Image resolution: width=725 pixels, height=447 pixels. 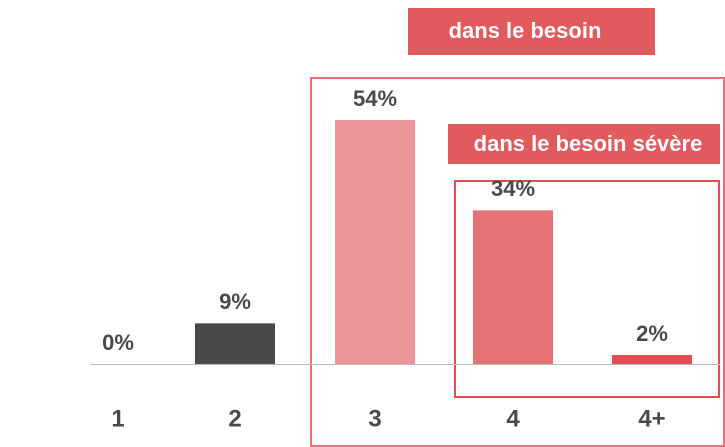 I want to click on annotation: dans le besoin sévère, so click(x=588, y=143).